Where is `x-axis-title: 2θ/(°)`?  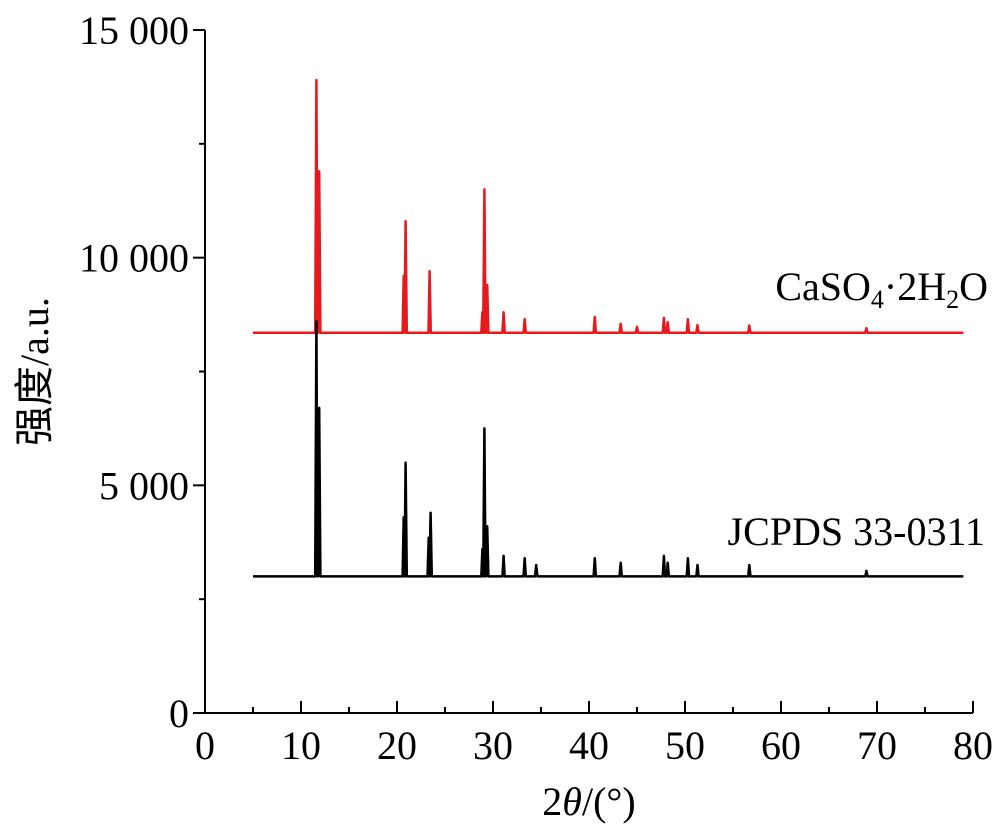 x-axis-title: 2θ/(°) is located at coordinates (588, 801).